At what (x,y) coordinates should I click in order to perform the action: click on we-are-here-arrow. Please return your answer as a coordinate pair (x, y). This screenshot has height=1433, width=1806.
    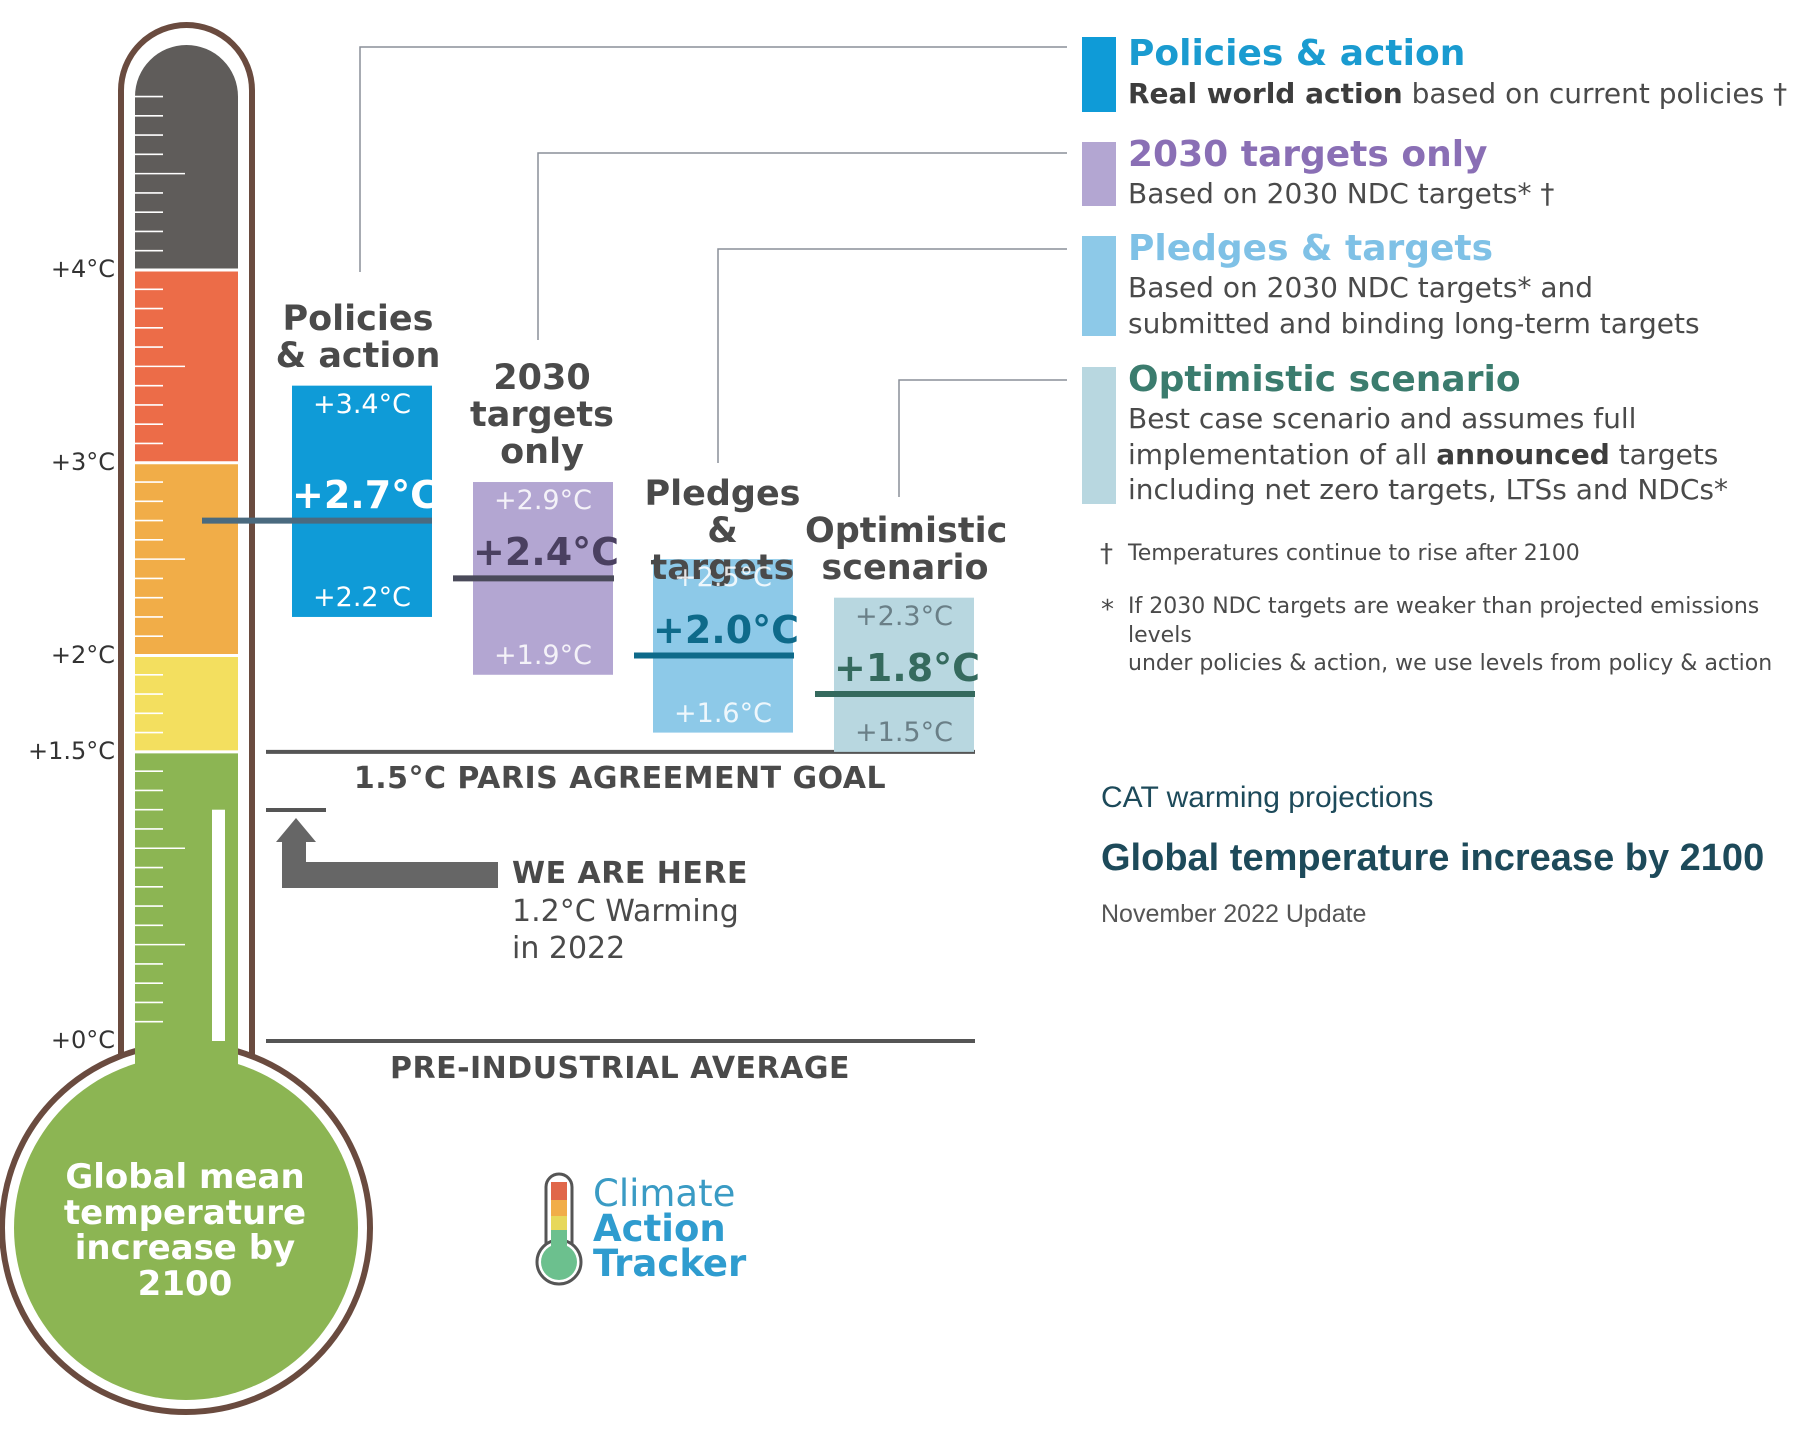
    Looking at the image, I should click on (387, 853).